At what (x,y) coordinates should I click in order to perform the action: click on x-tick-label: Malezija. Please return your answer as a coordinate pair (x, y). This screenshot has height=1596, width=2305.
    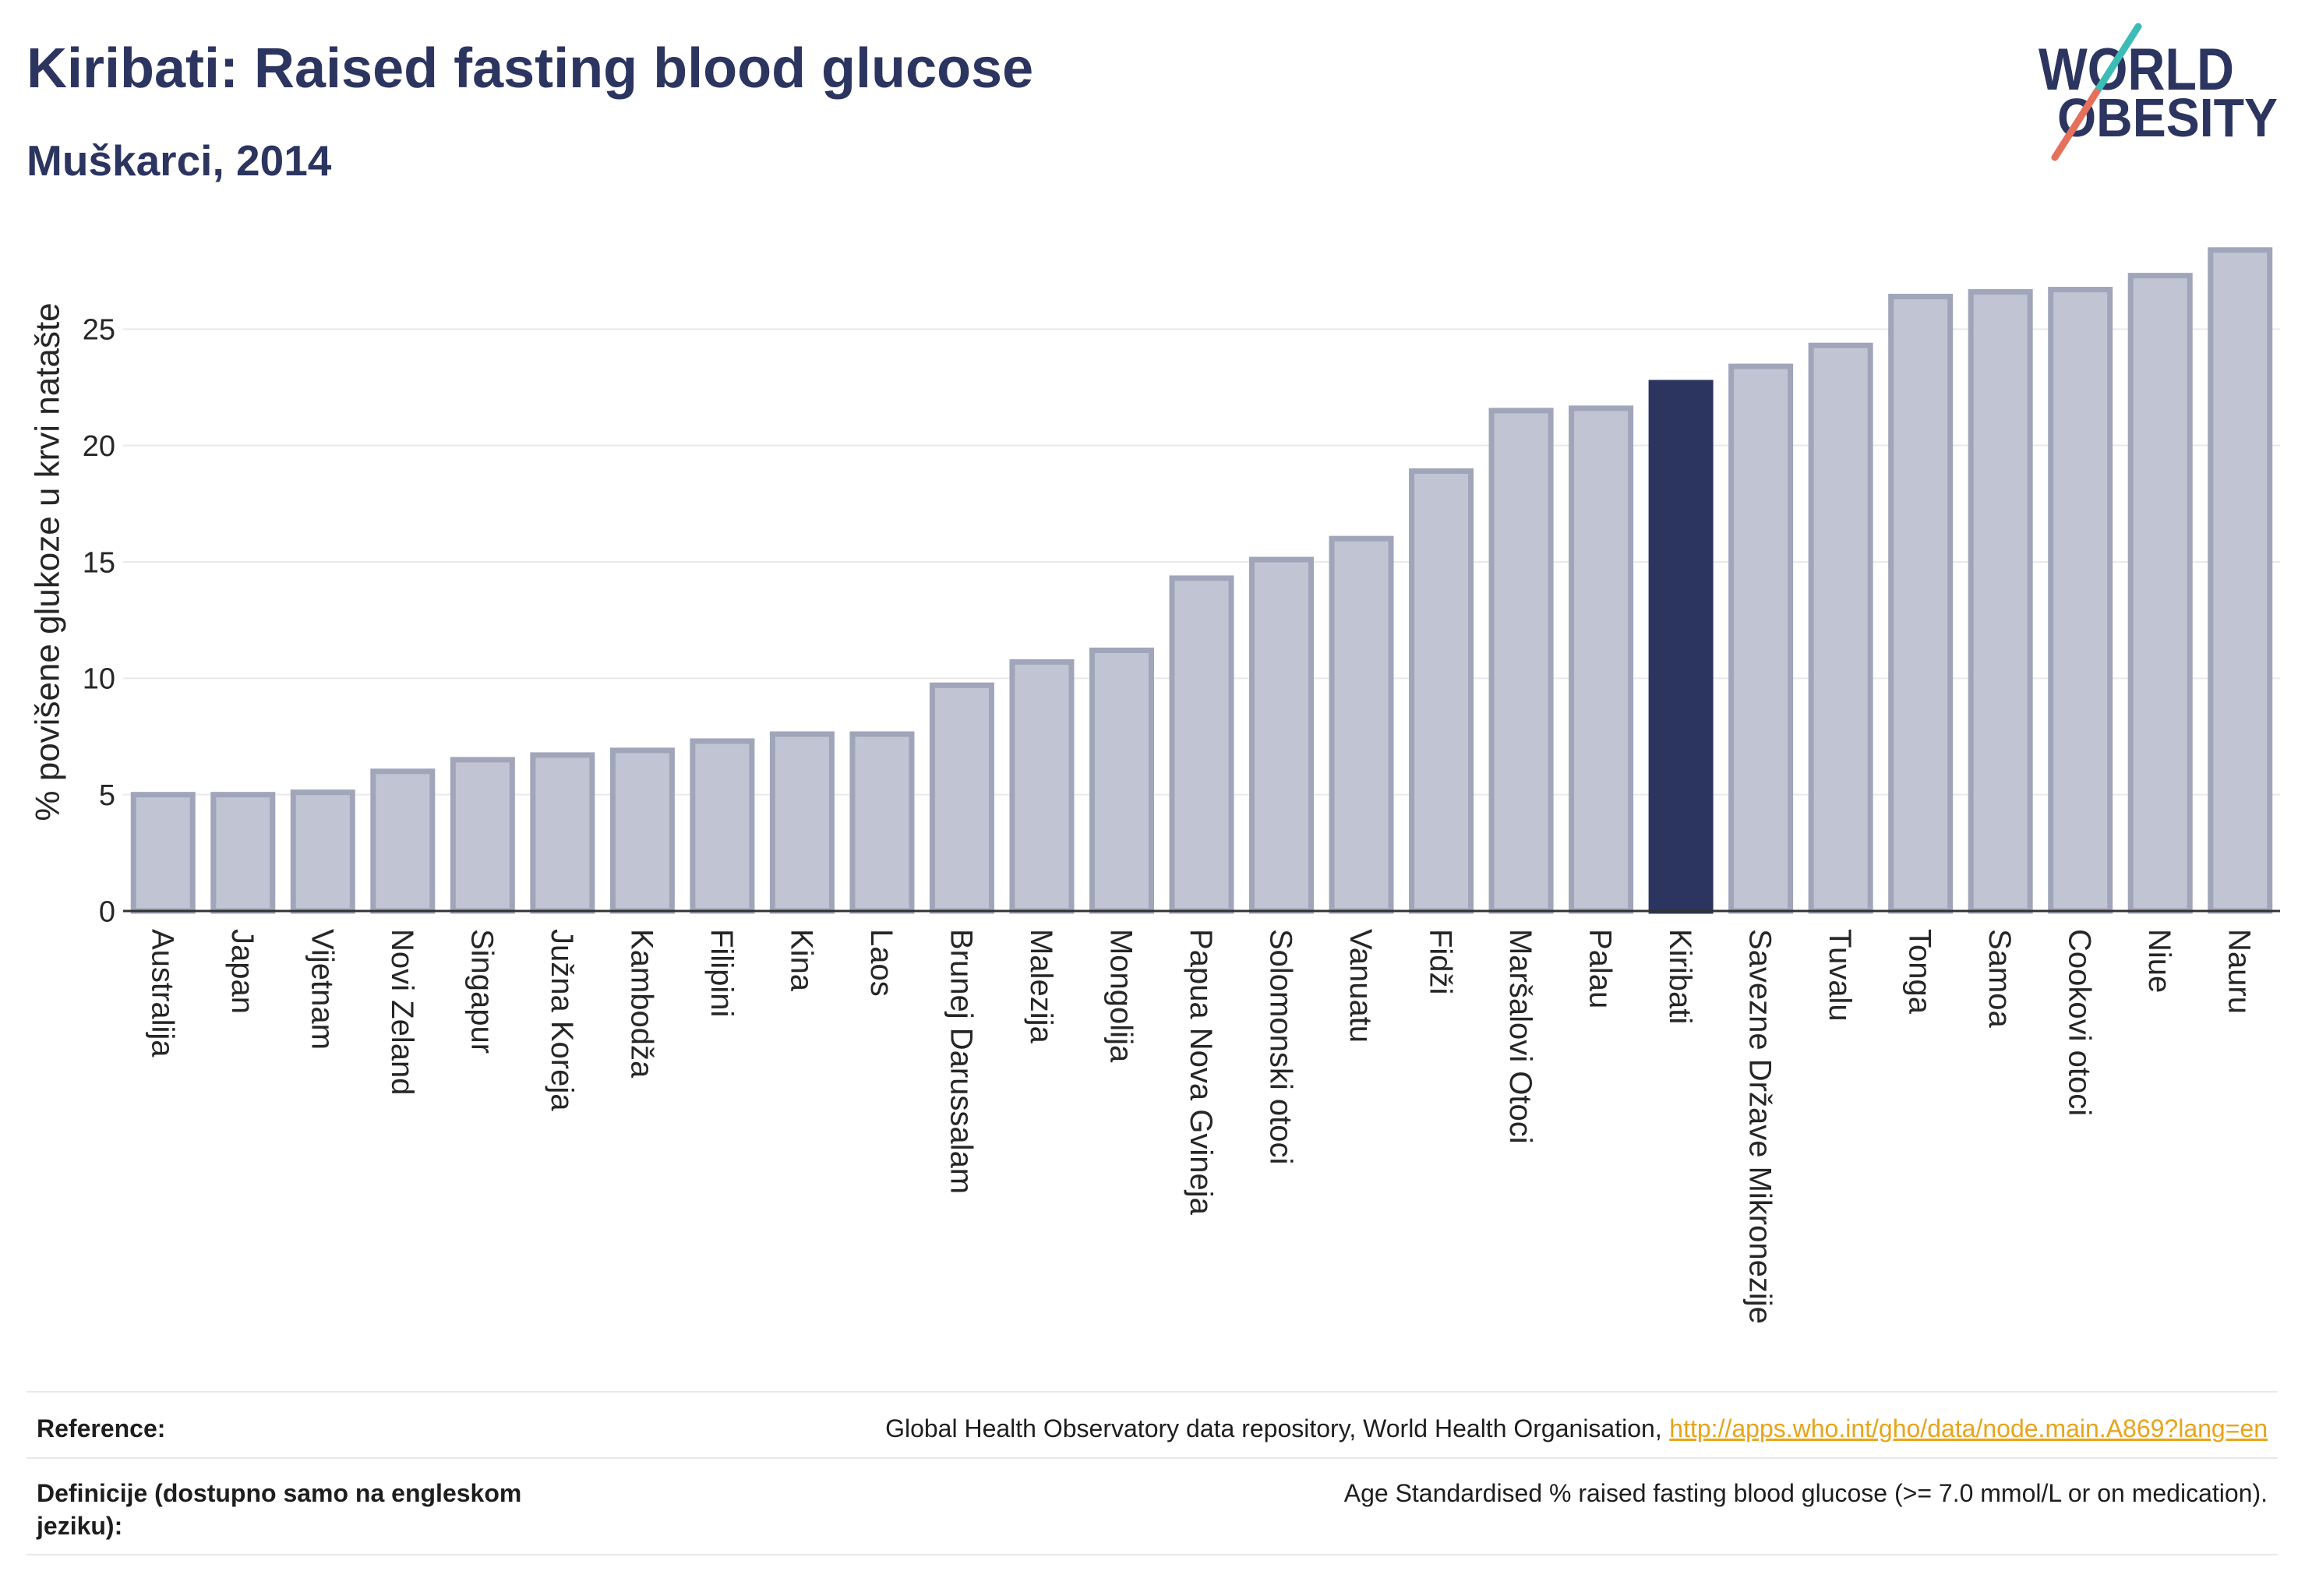
    Looking at the image, I should click on (1041, 986).